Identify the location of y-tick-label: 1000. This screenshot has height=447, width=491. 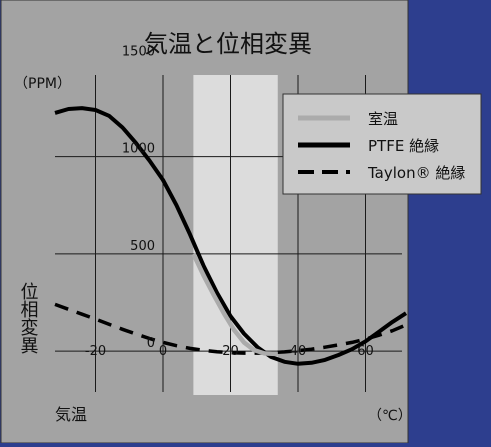
(138, 149).